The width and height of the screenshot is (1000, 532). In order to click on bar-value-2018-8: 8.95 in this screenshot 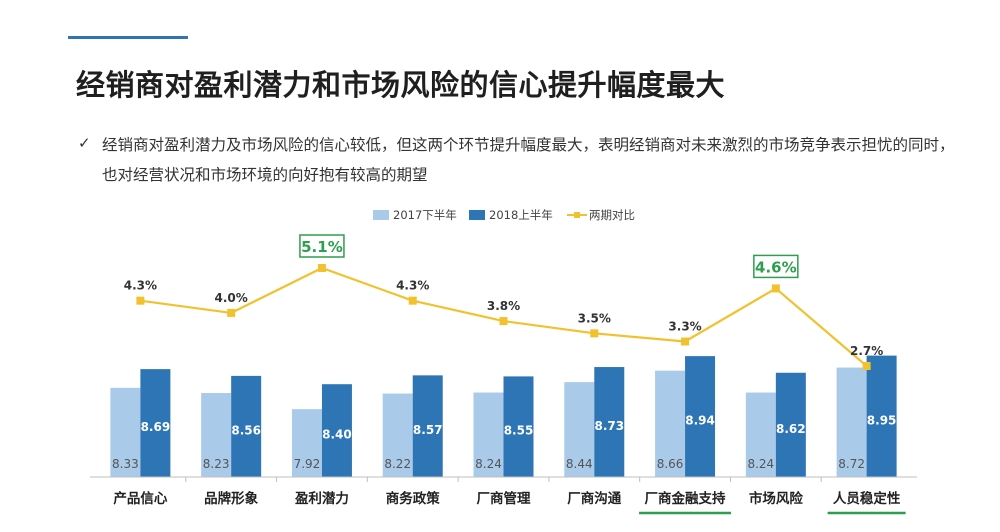, I will do `click(882, 420)`.